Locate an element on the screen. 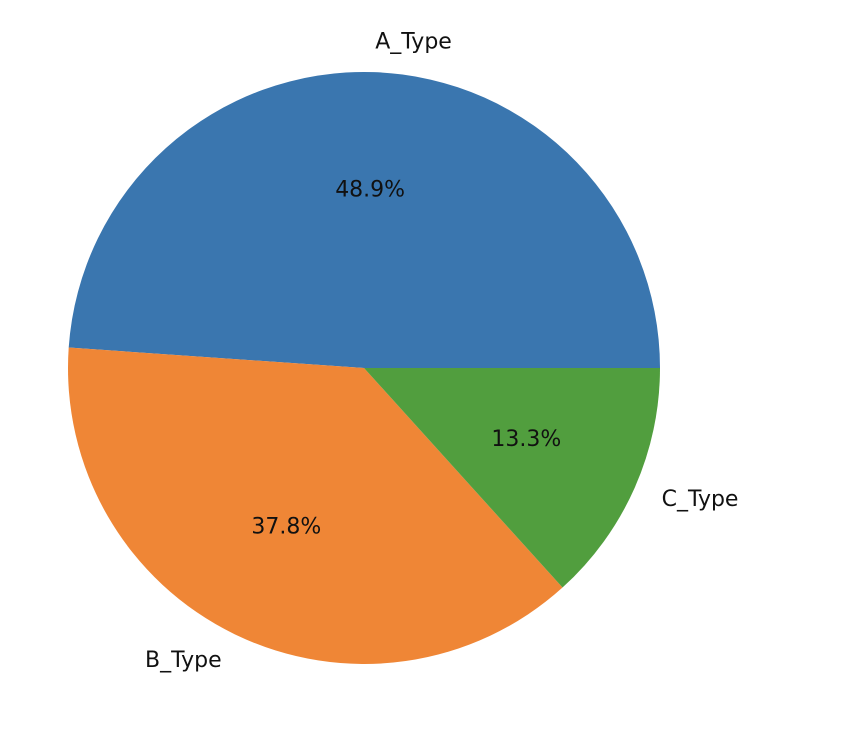 This screenshot has width=844, height=730. value-label: 37.8% is located at coordinates (286, 527).